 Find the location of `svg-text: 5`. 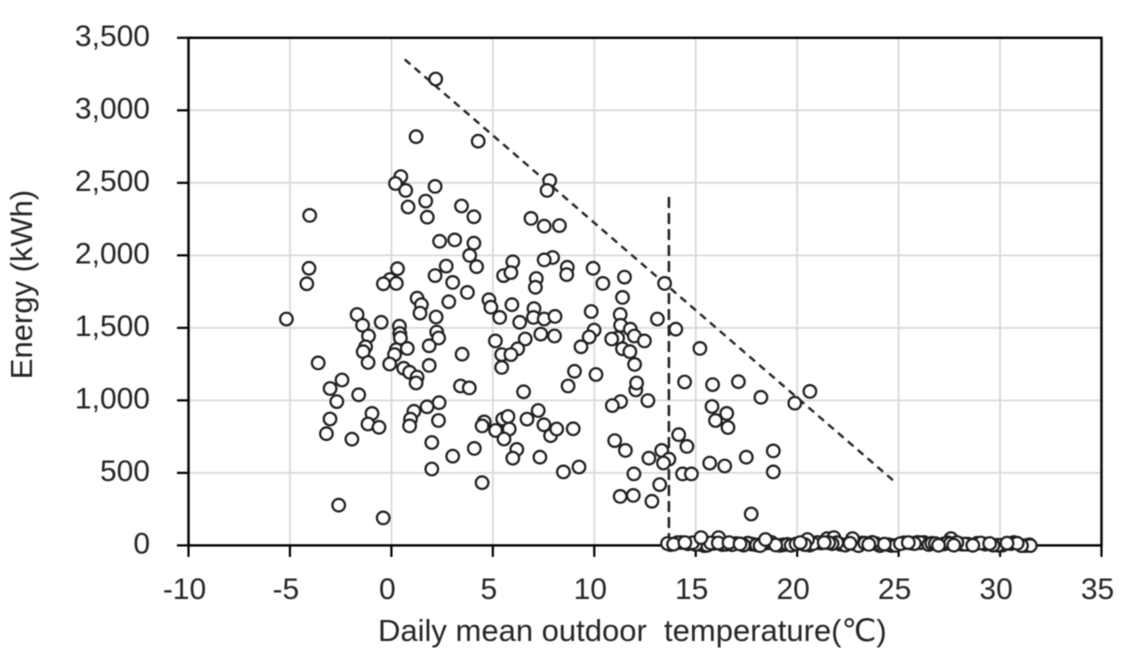

svg-text: 5 is located at coordinates (488, 589).